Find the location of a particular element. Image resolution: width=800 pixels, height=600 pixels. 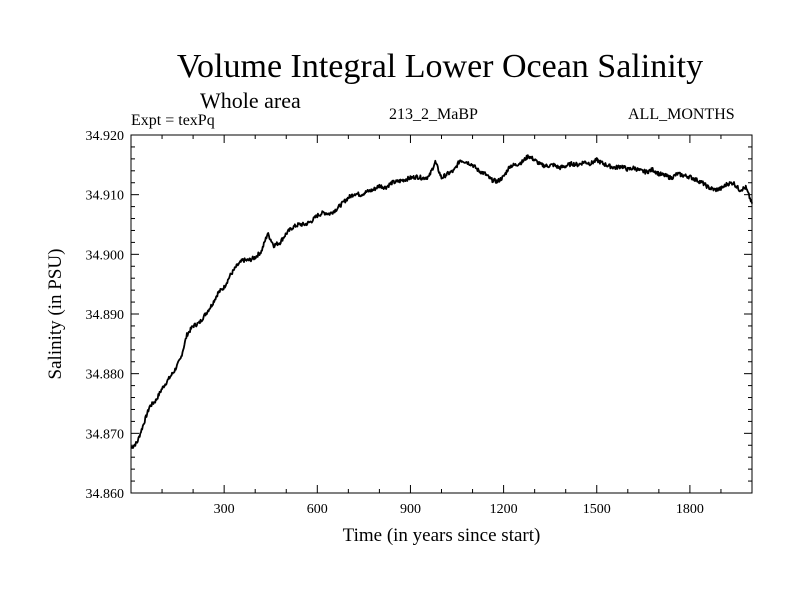

x-tick-label: 1800 is located at coordinates (690, 509).